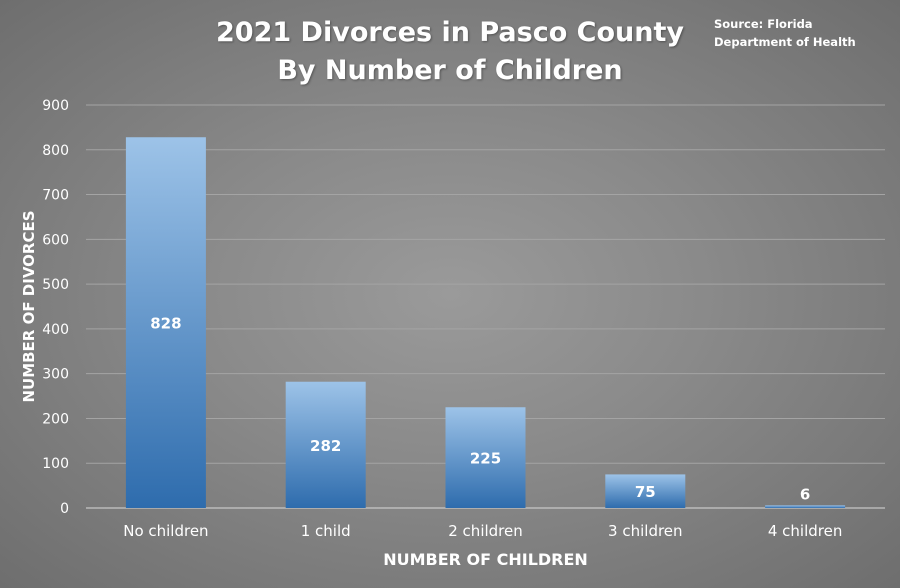 The width and height of the screenshot is (900, 588). Describe the element at coordinates (64, 509) in the screenshot. I see `y-tick-label: 0` at that location.